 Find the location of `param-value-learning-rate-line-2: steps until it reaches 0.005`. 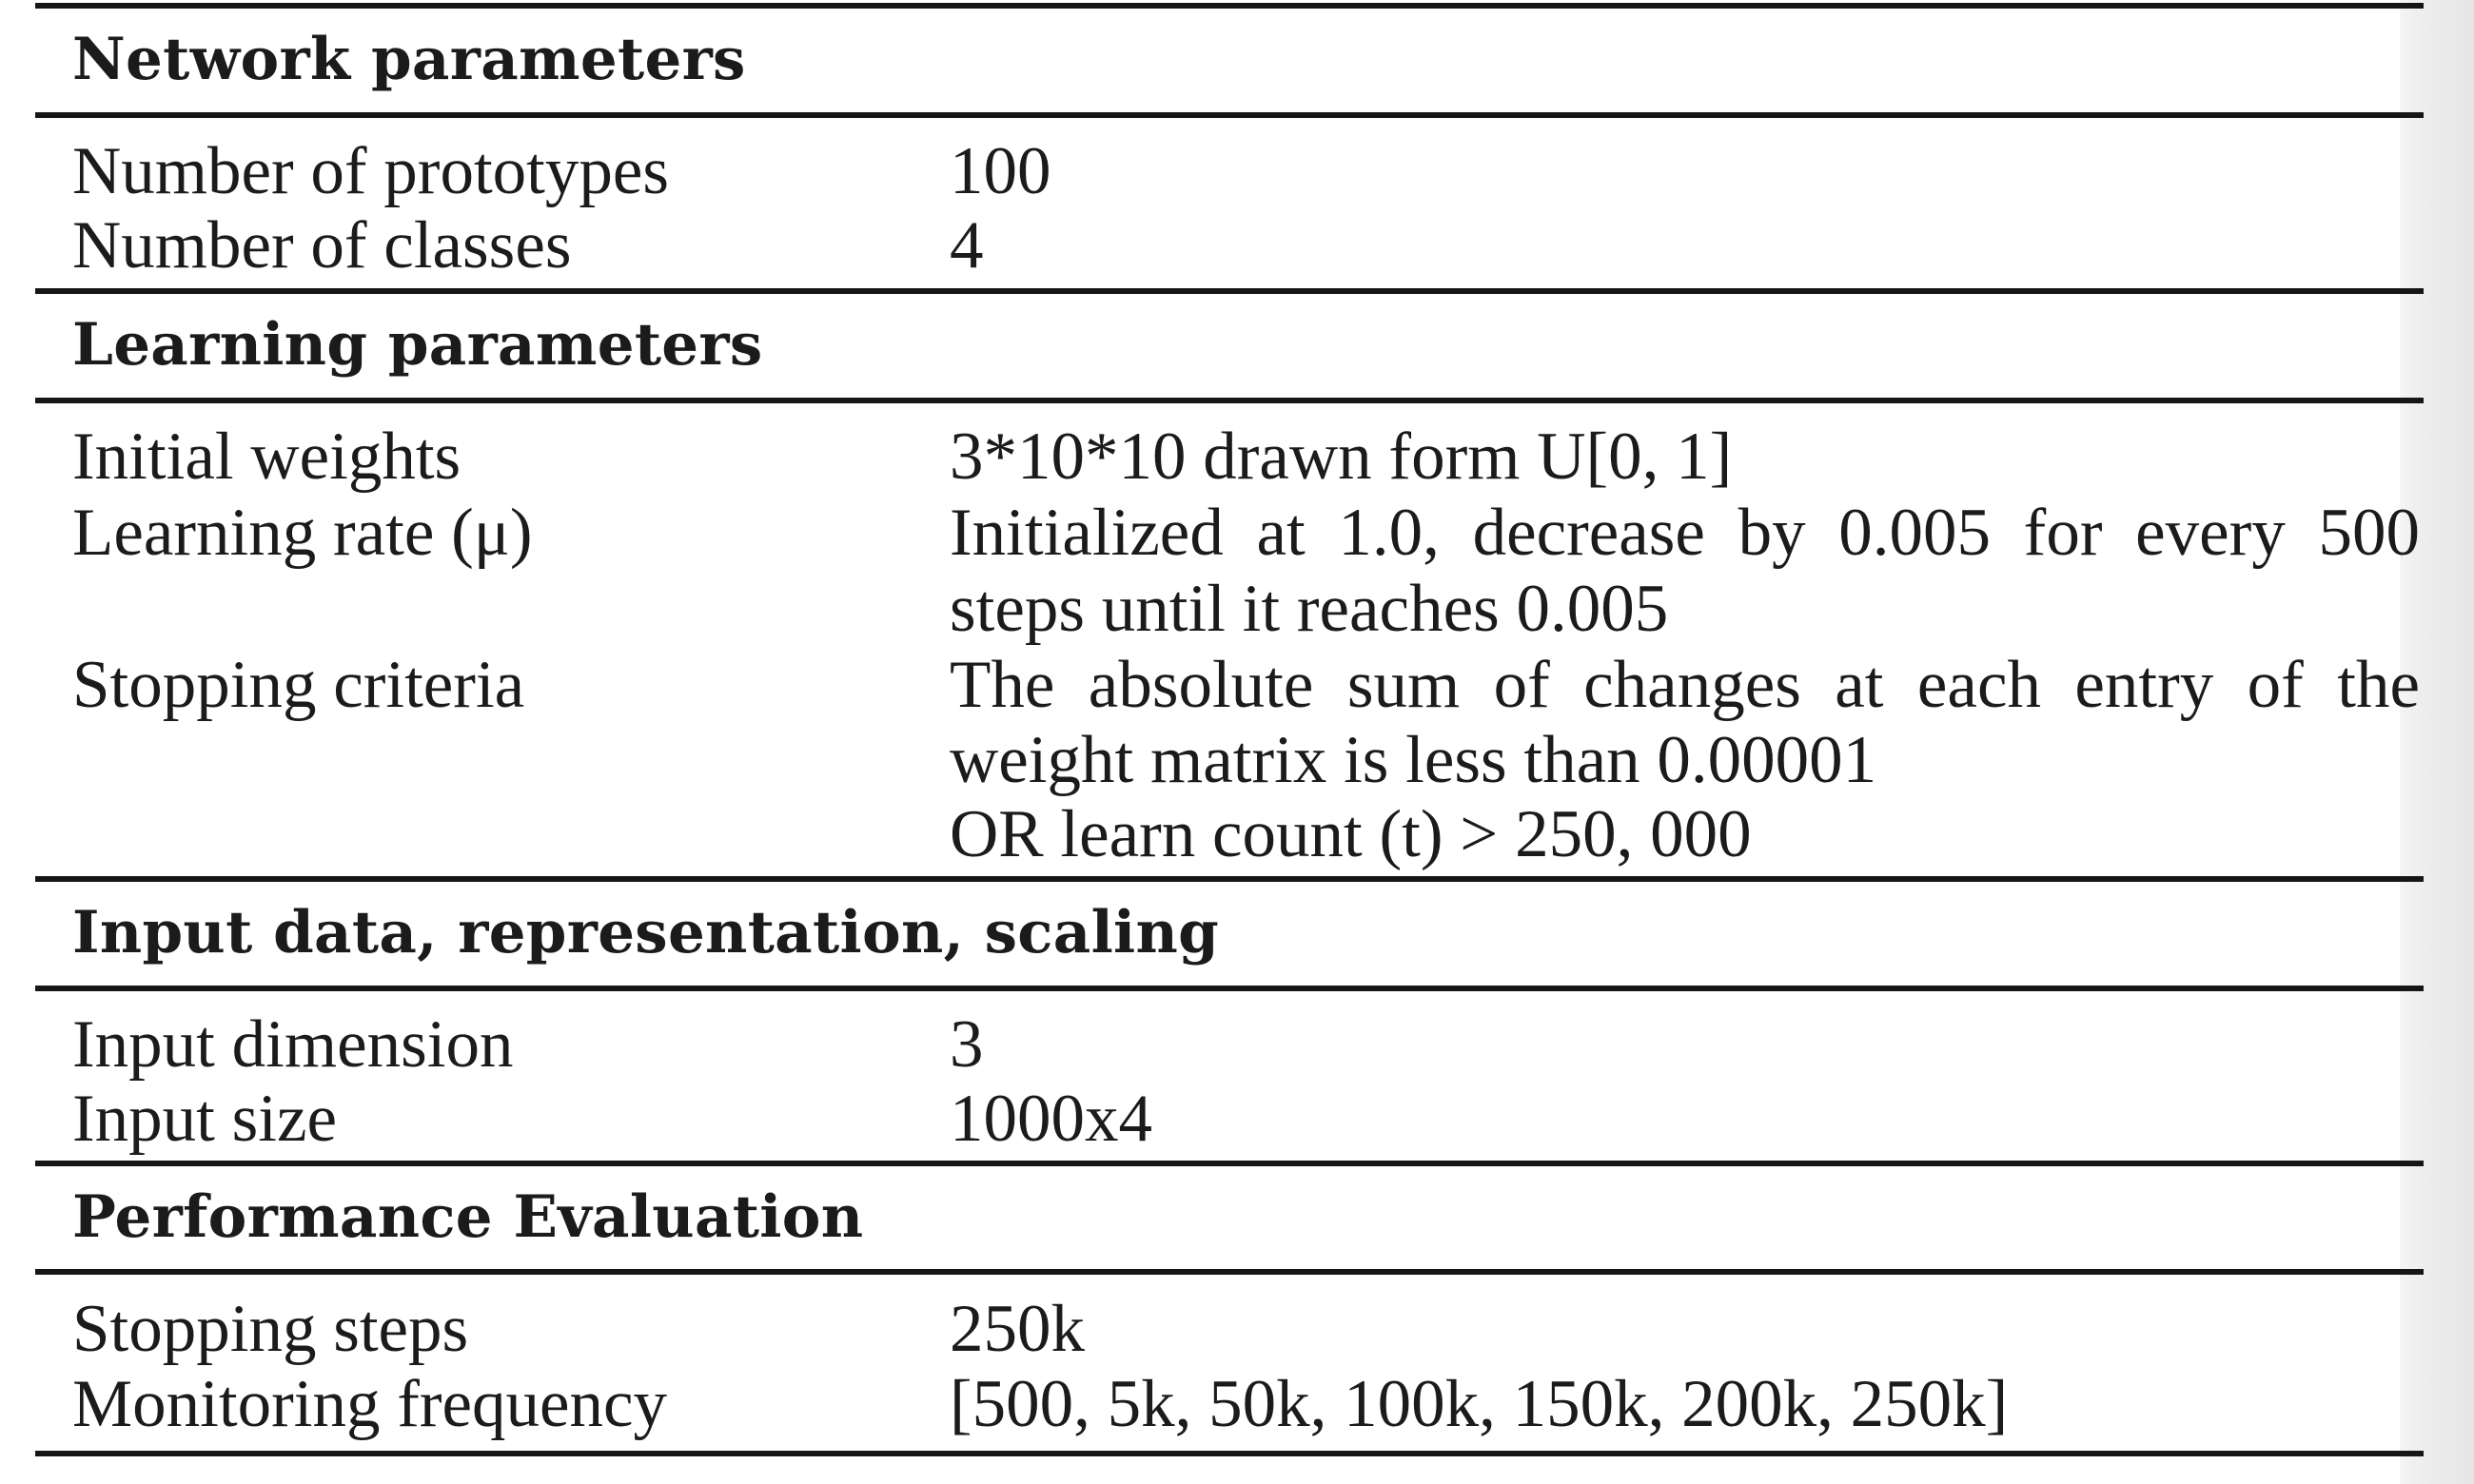

param-value-learning-rate-line-2: steps until it reaches 0.005 is located at coordinates (1309, 609).